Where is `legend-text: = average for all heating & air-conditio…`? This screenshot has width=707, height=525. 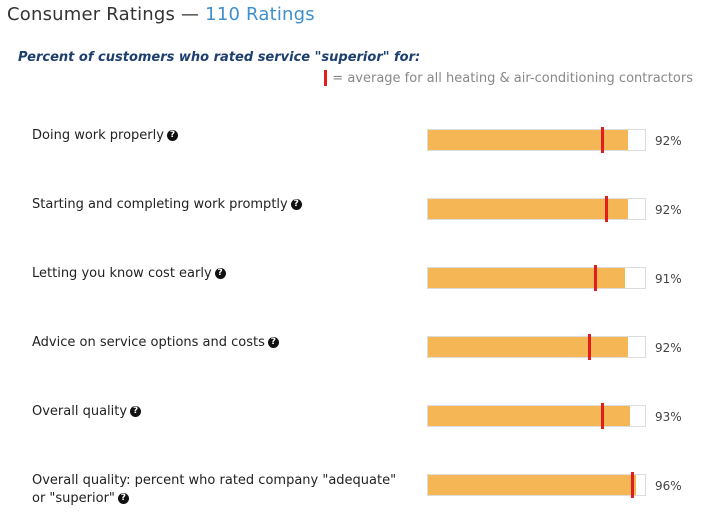
legend-text: = average for all heating & air-conditio… is located at coordinates (512, 78).